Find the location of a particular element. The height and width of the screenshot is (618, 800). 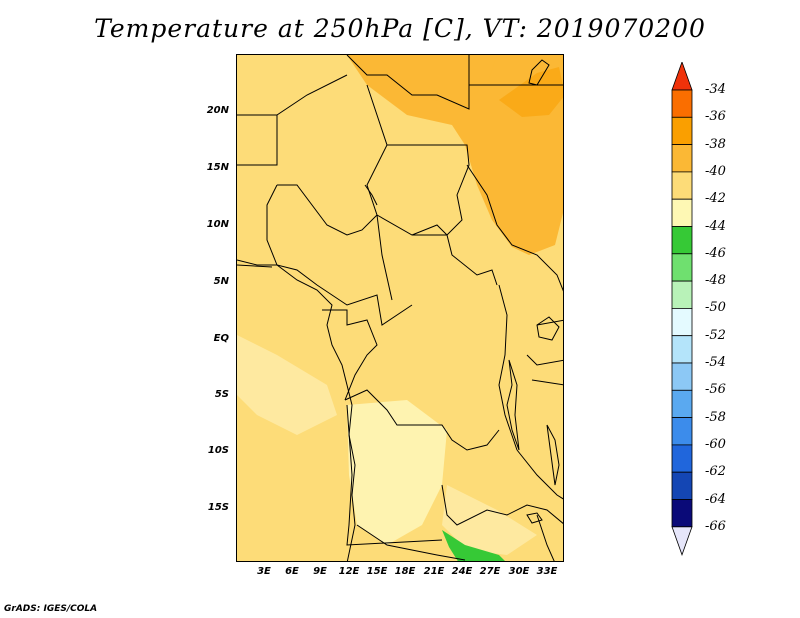

field-warm-north is located at coordinates (437, 80).